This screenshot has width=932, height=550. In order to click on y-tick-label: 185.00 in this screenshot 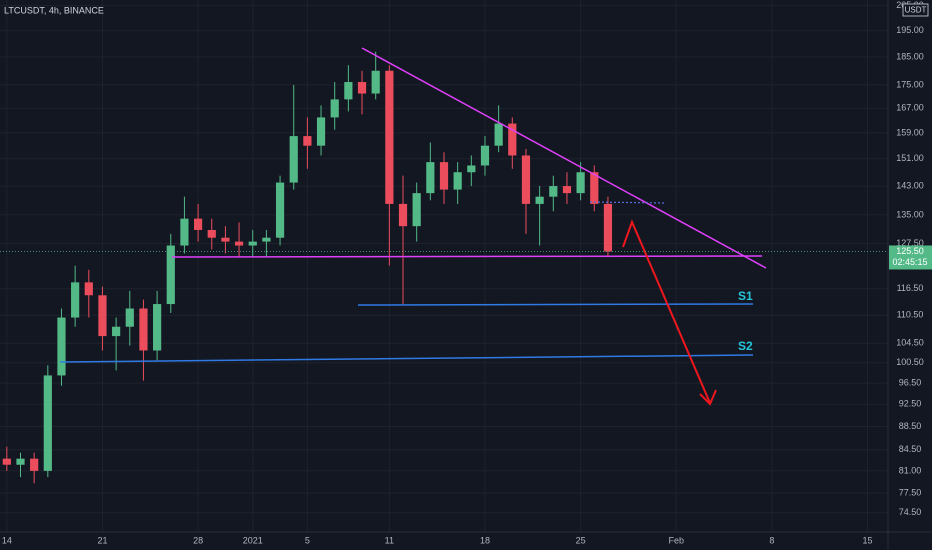, I will do `click(910, 56)`.